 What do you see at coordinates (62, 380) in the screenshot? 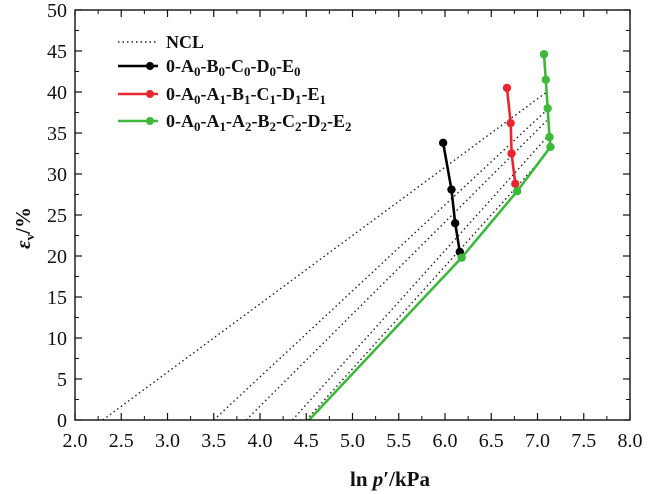
I see `y-tick-label: 5` at bounding box center [62, 380].